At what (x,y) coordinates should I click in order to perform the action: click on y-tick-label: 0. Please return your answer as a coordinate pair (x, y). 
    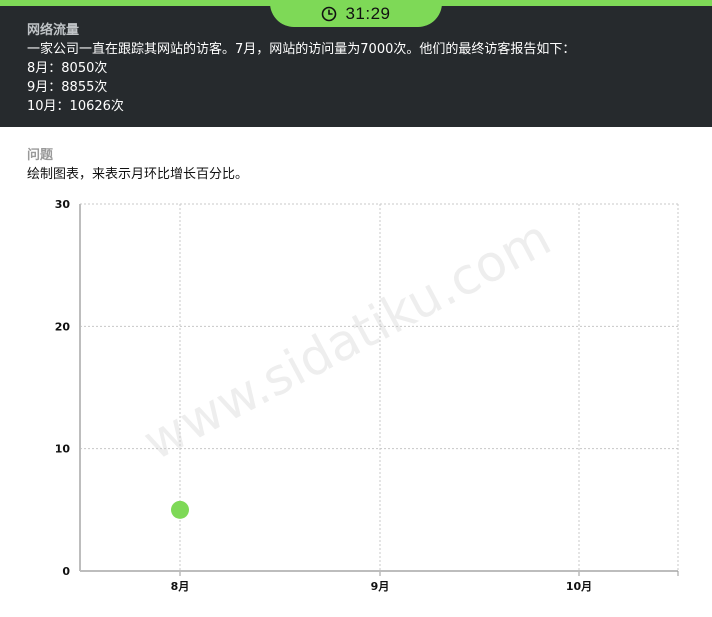
    Looking at the image, I should click on (66, 571).